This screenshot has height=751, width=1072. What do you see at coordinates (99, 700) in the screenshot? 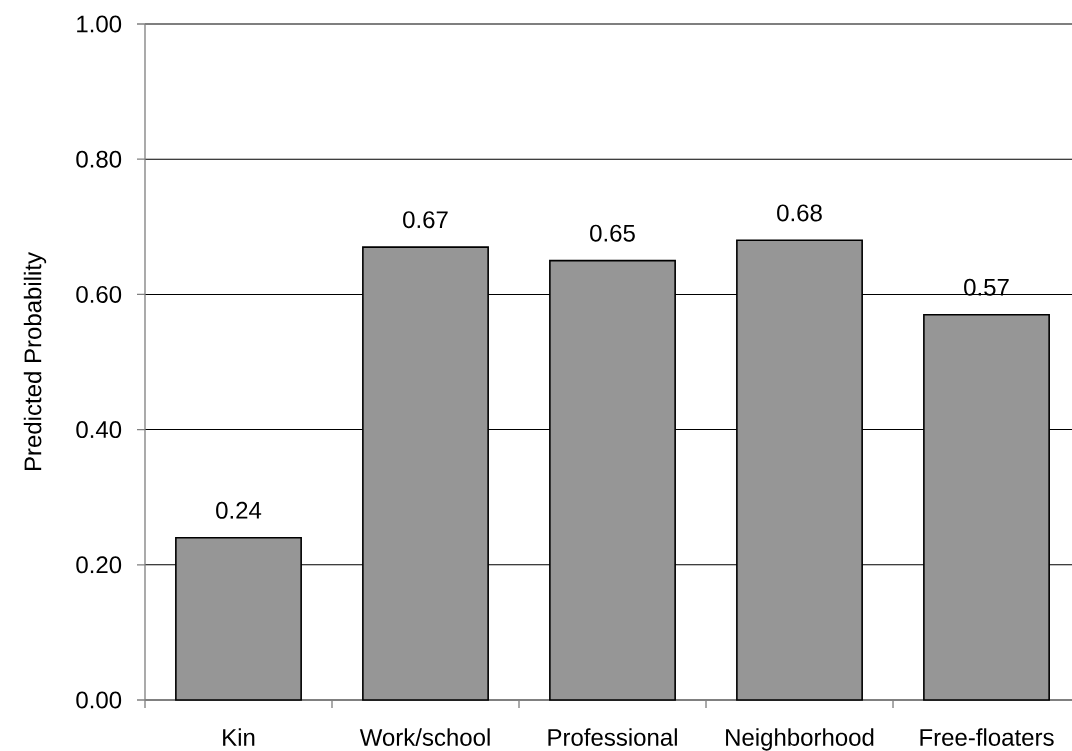
I see `y-tick-label: 0.00` at bounding box center [99, 700].